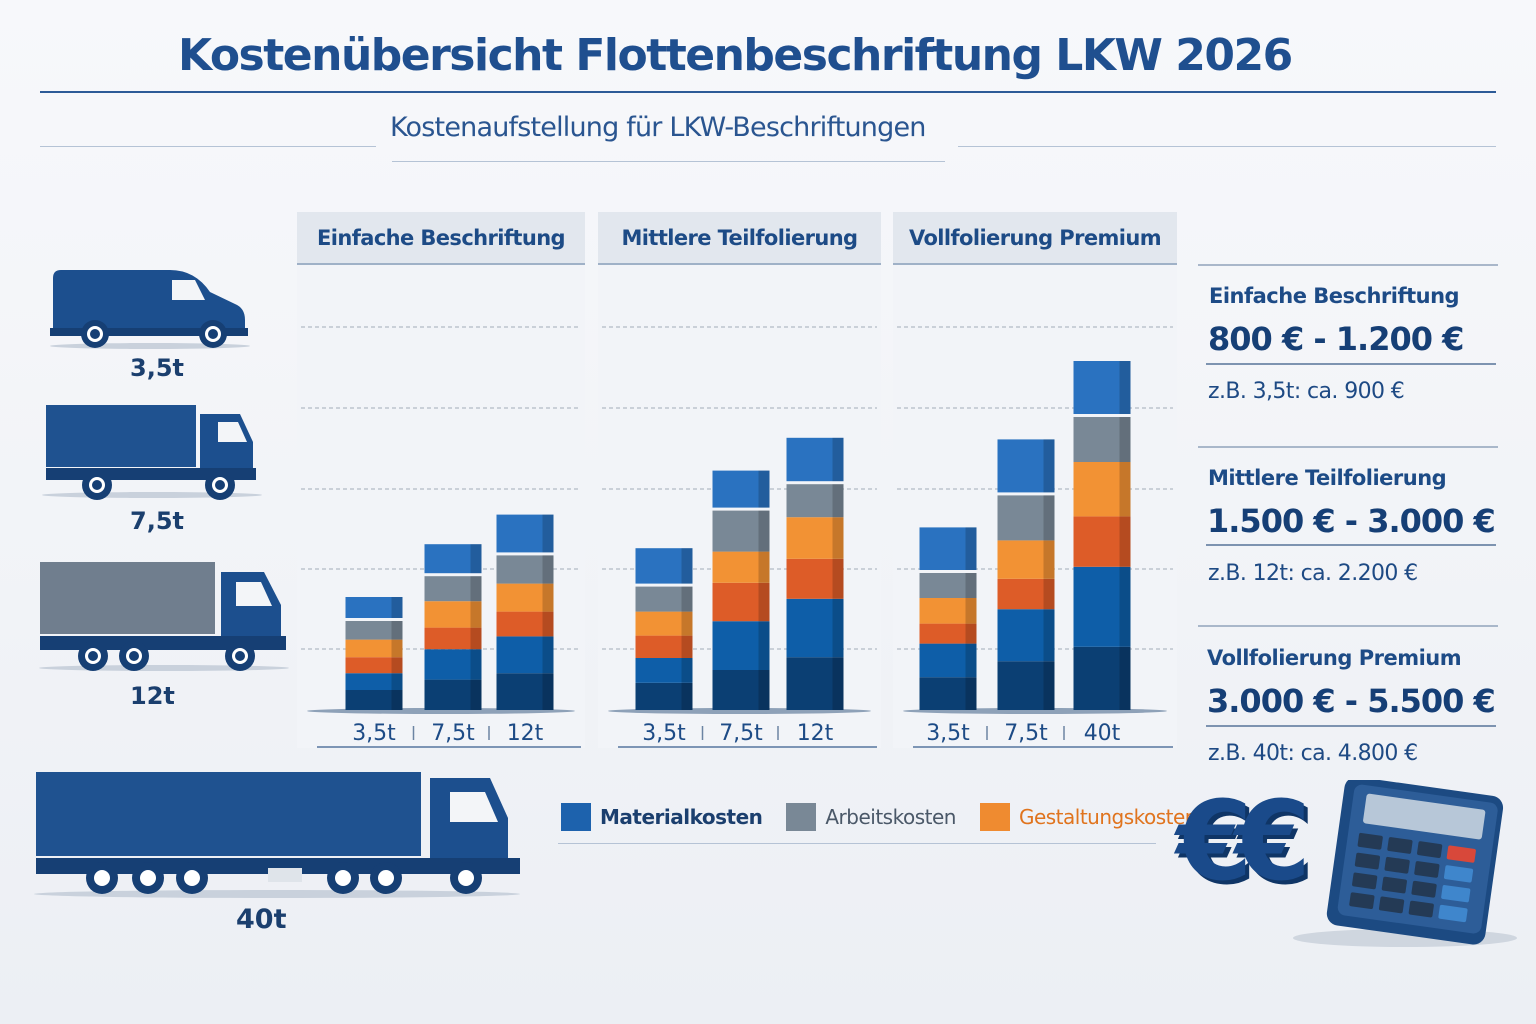 Image resolution: width=1536 pixels, height=1024 pixels. What do you see at coordinates (1334, 296) in the screenshot?
I see `summary-name: Einfache Beschriftung` at bounding box center [1334, 296].